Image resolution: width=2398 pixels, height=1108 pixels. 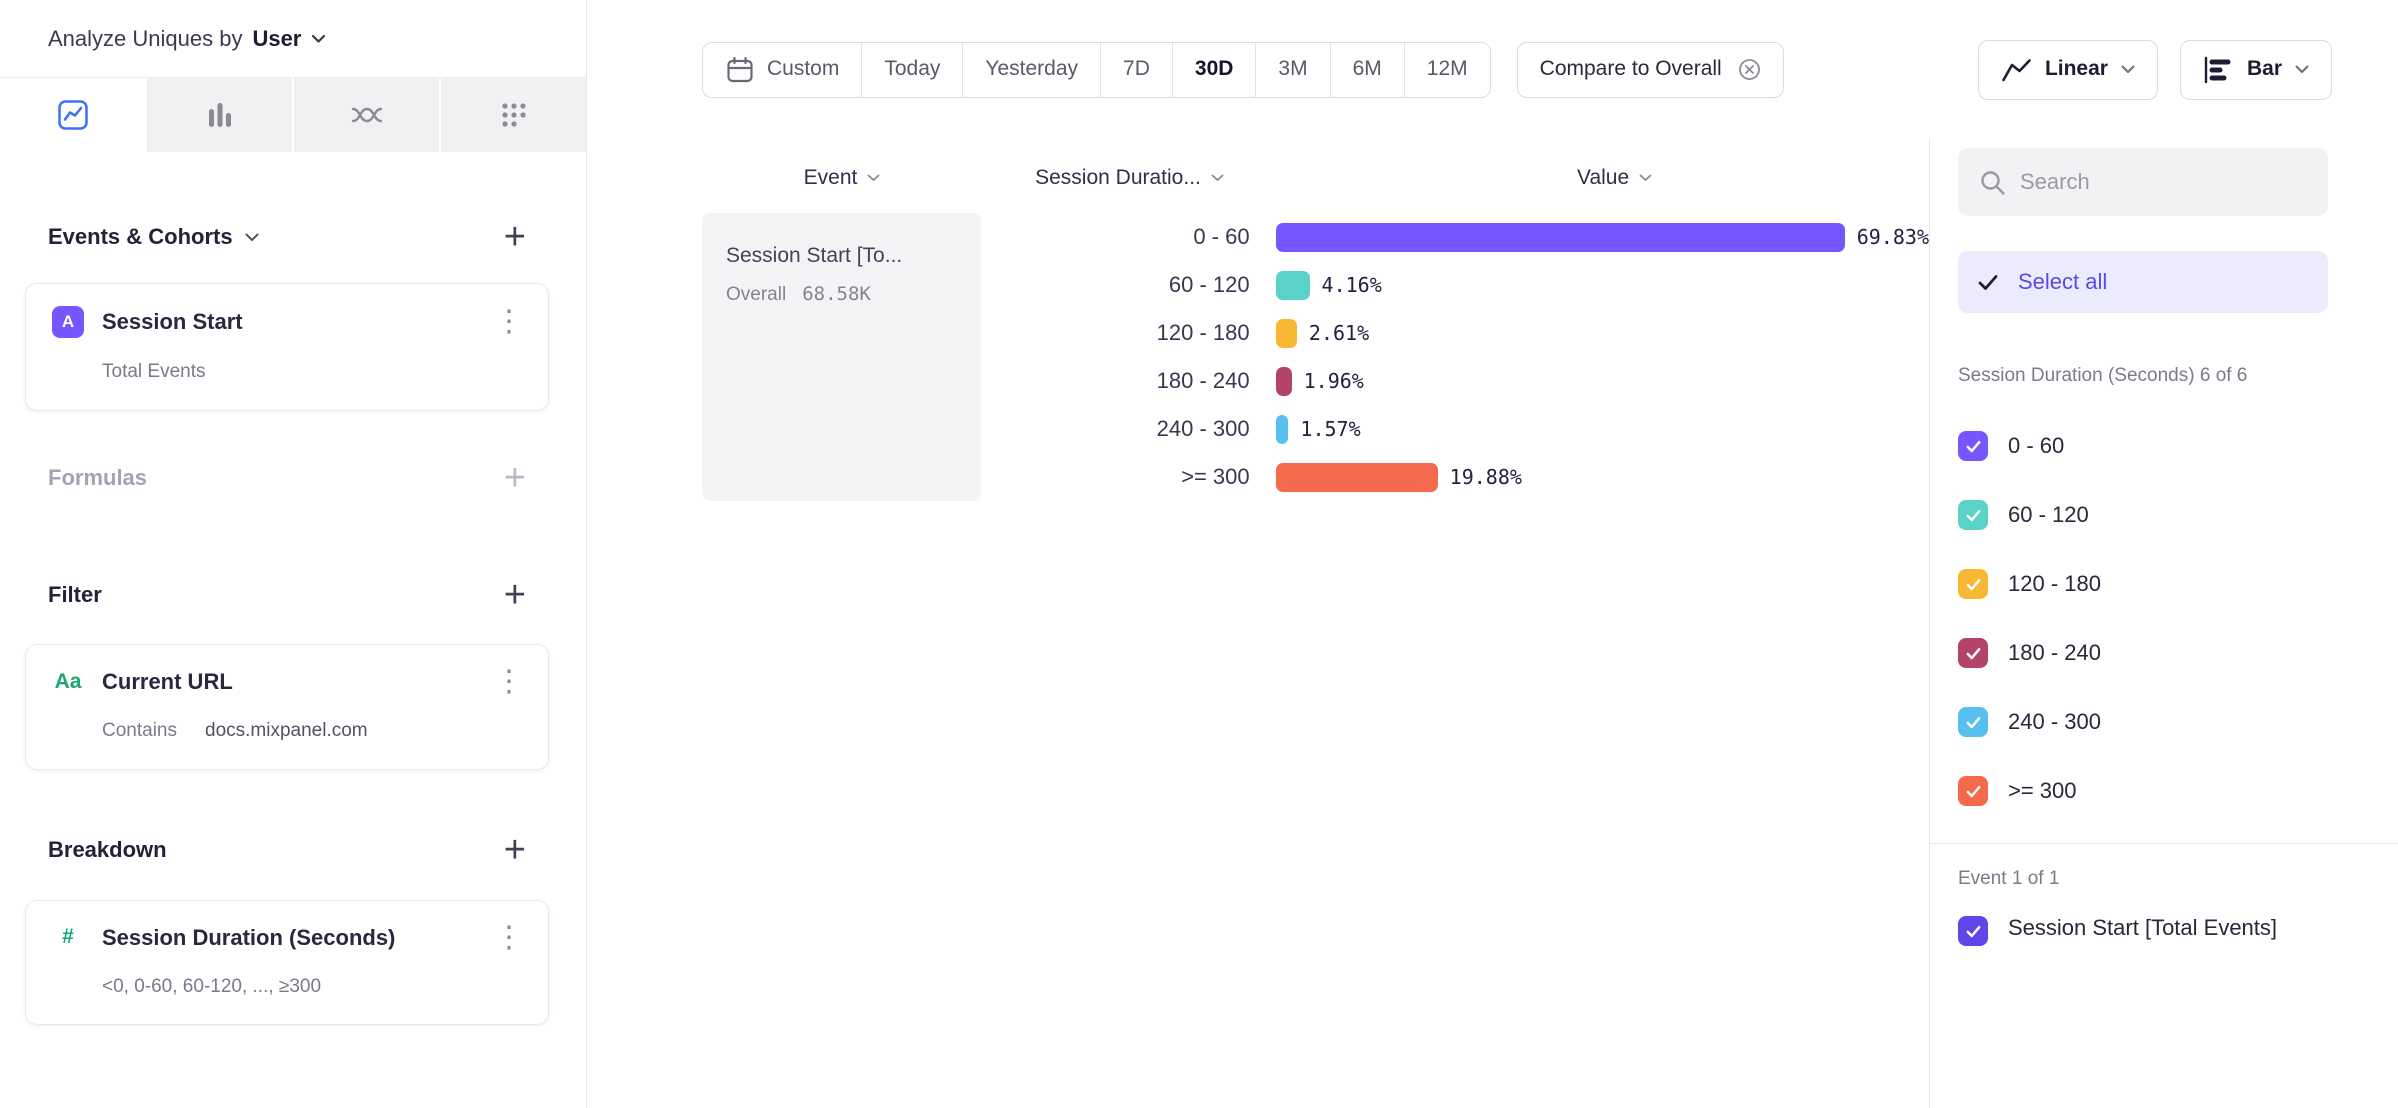 What do you see at coordinates (1330, 428) in the screenshot?
I see `bar-value-label: 1.57%` at bounding box center [1330, 428].